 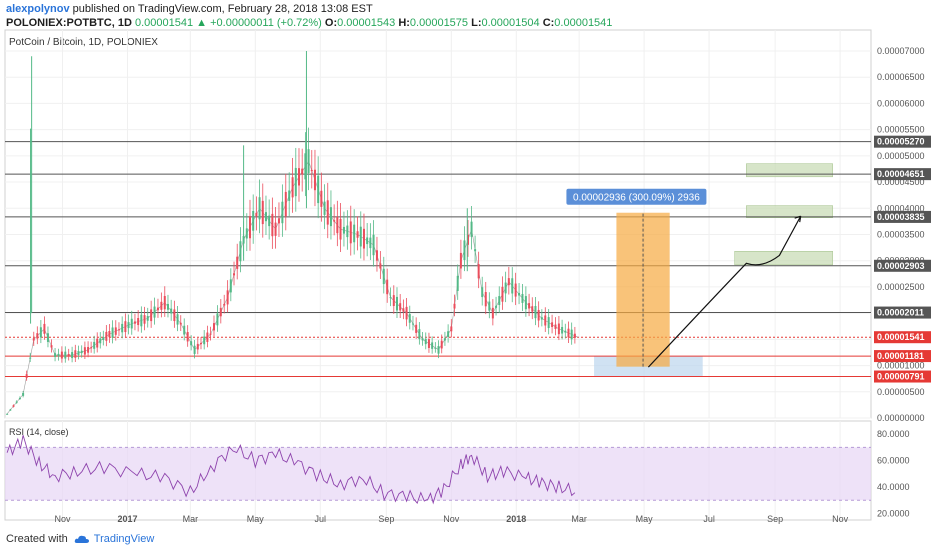 What do you see at coordinates (37, 539) in the screenshot?
I see `created-with-text: Created with` at bounding box center [37, 539].